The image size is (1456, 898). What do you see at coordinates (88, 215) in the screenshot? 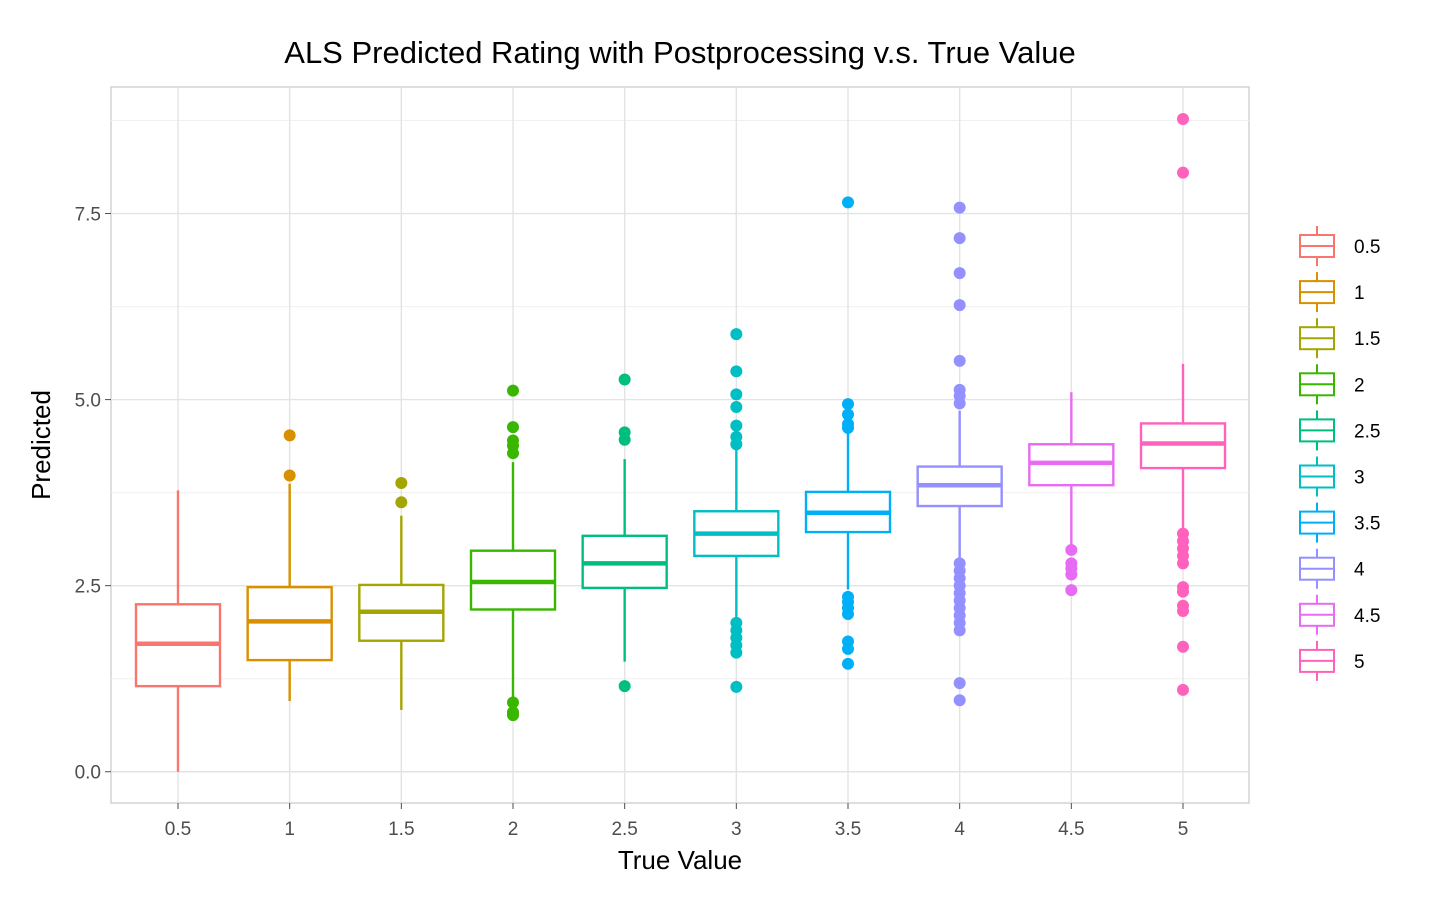
I see `y-tick-label: 7.5` at bounding box center [88, 215].